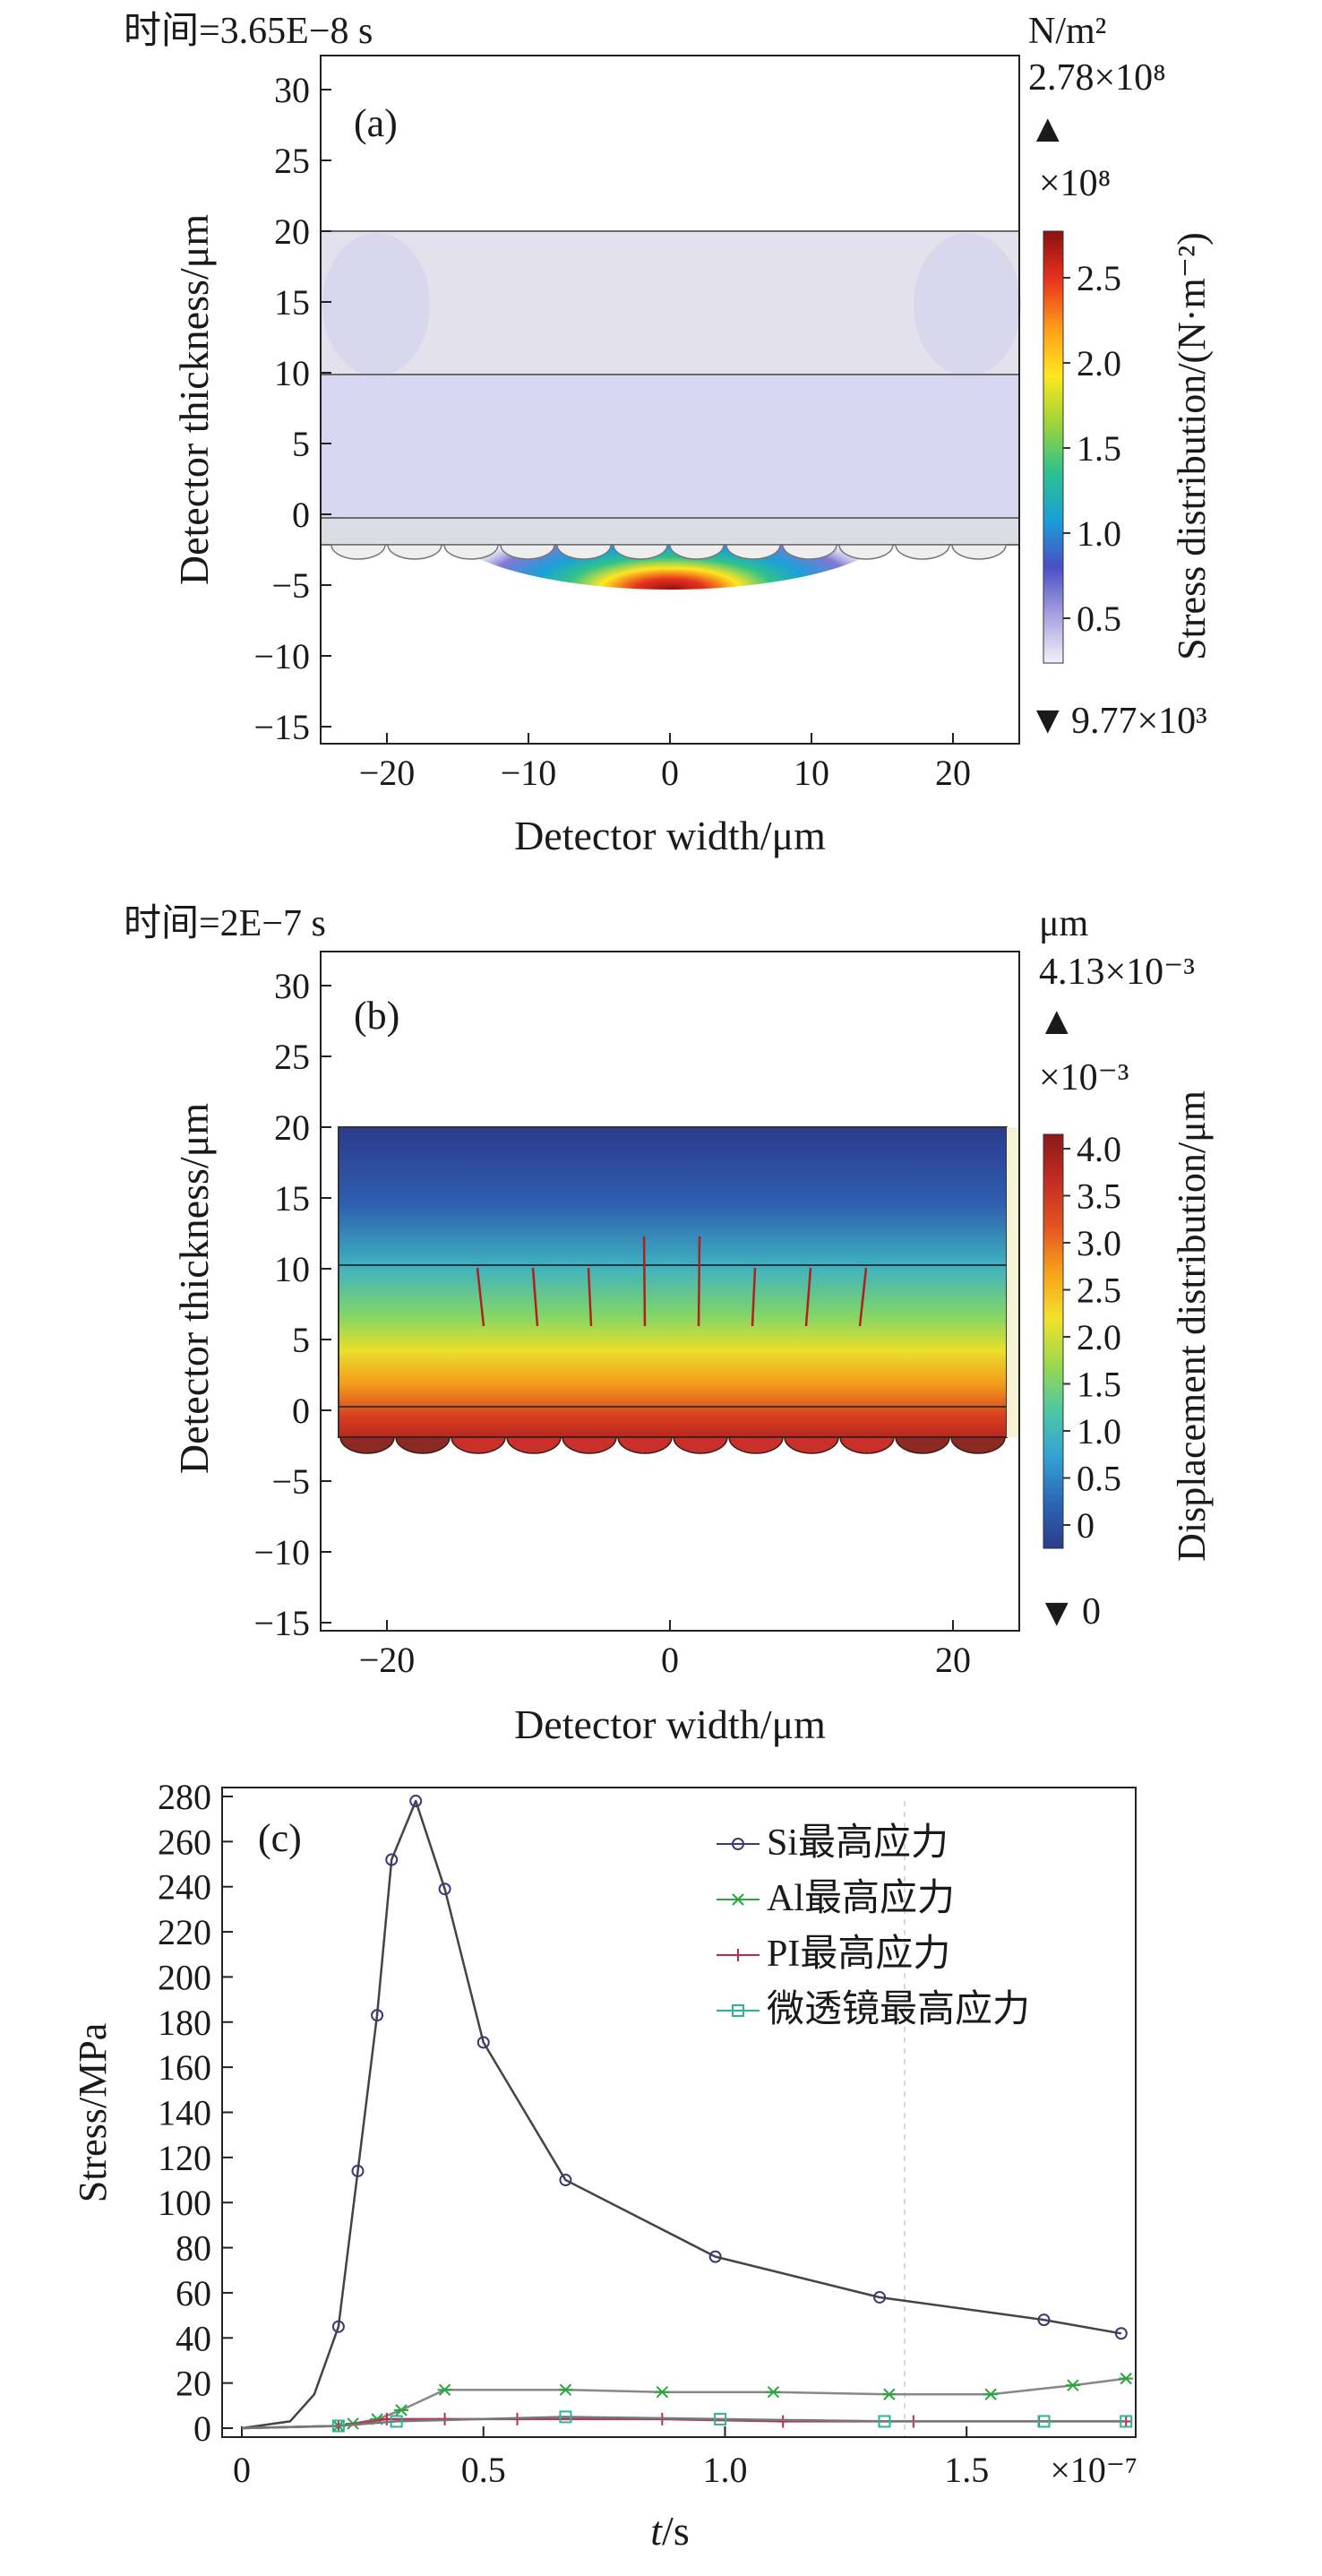  I want to click on panel-a-colorbar, so click(1053, 447).